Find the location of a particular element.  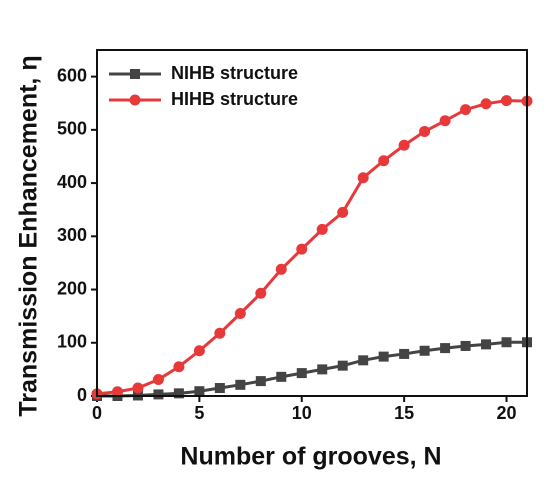

y-axis-label: Transmission Enhancement, η is located at coordinates (29, 235).